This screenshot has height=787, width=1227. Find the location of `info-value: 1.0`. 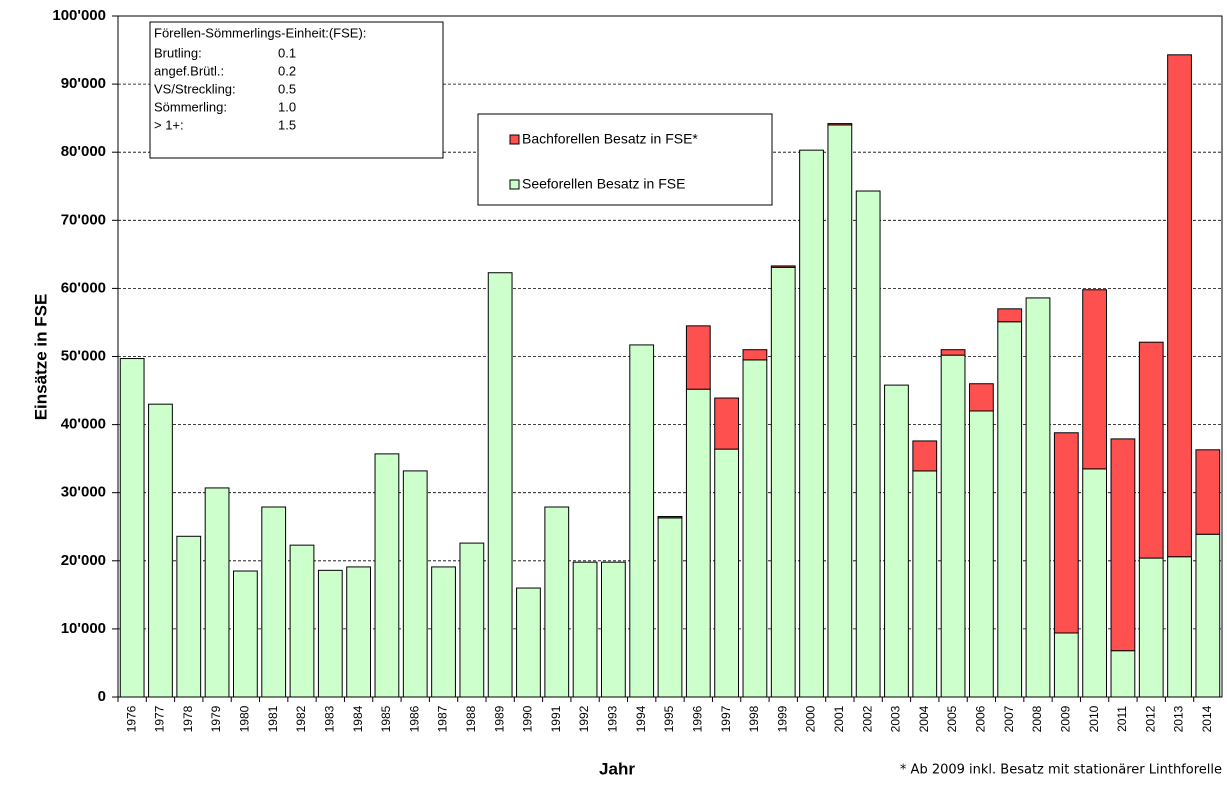

info-value: 1.0 is located at coordinates (287, 106).